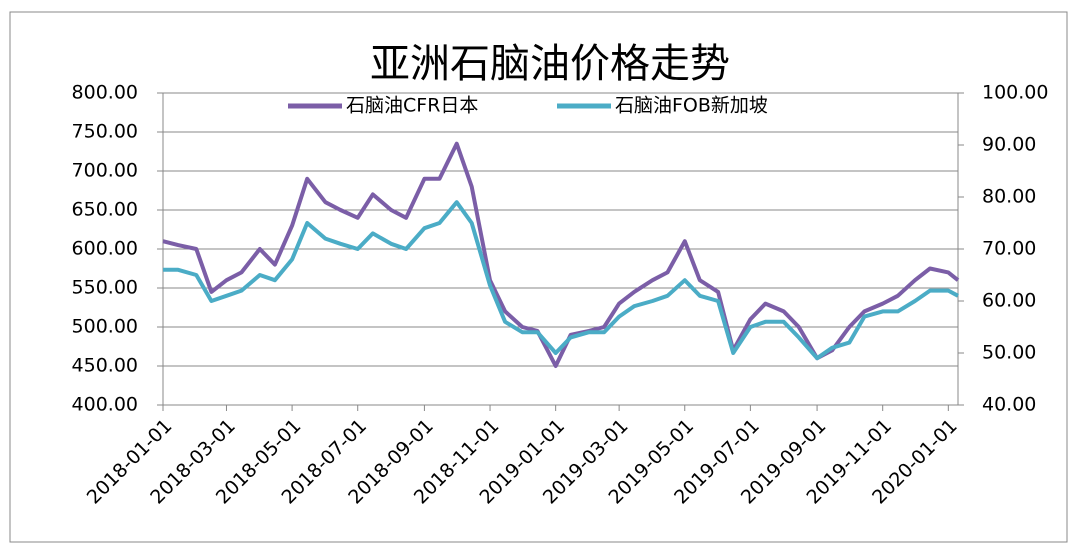 This screenshot has width=1078, height=549. What do you see at coordinates (412, 106) in the screenshot?
I see `legend-label: 石脑油CFR日本` at bounding box center [412, 106].